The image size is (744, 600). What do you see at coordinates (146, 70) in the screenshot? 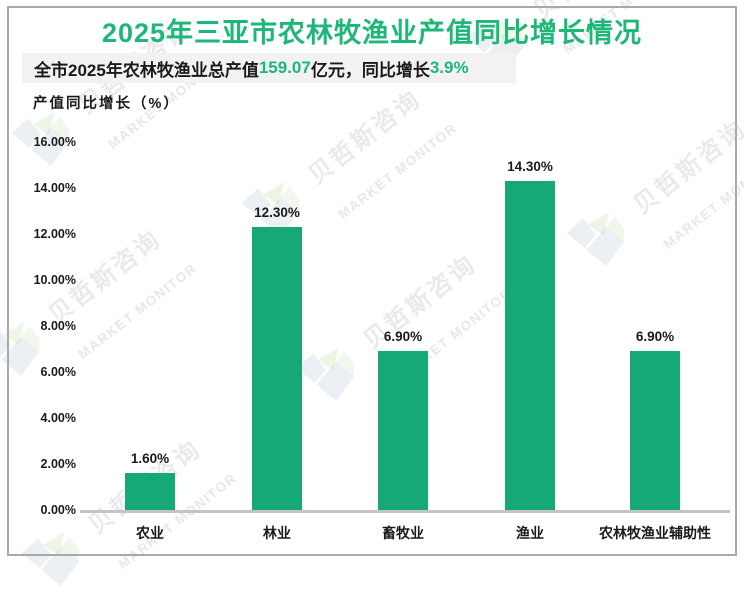
I see `subtitle-text: 全市2025年农林牧渔业总产值` at bounding box center [146, 70].